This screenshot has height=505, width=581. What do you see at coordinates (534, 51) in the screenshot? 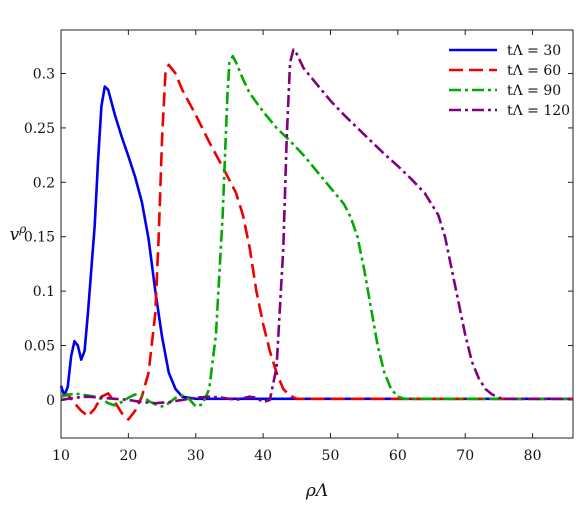
I see `legend-label-1: tΛ = 30` at bounding box center [534, 51].